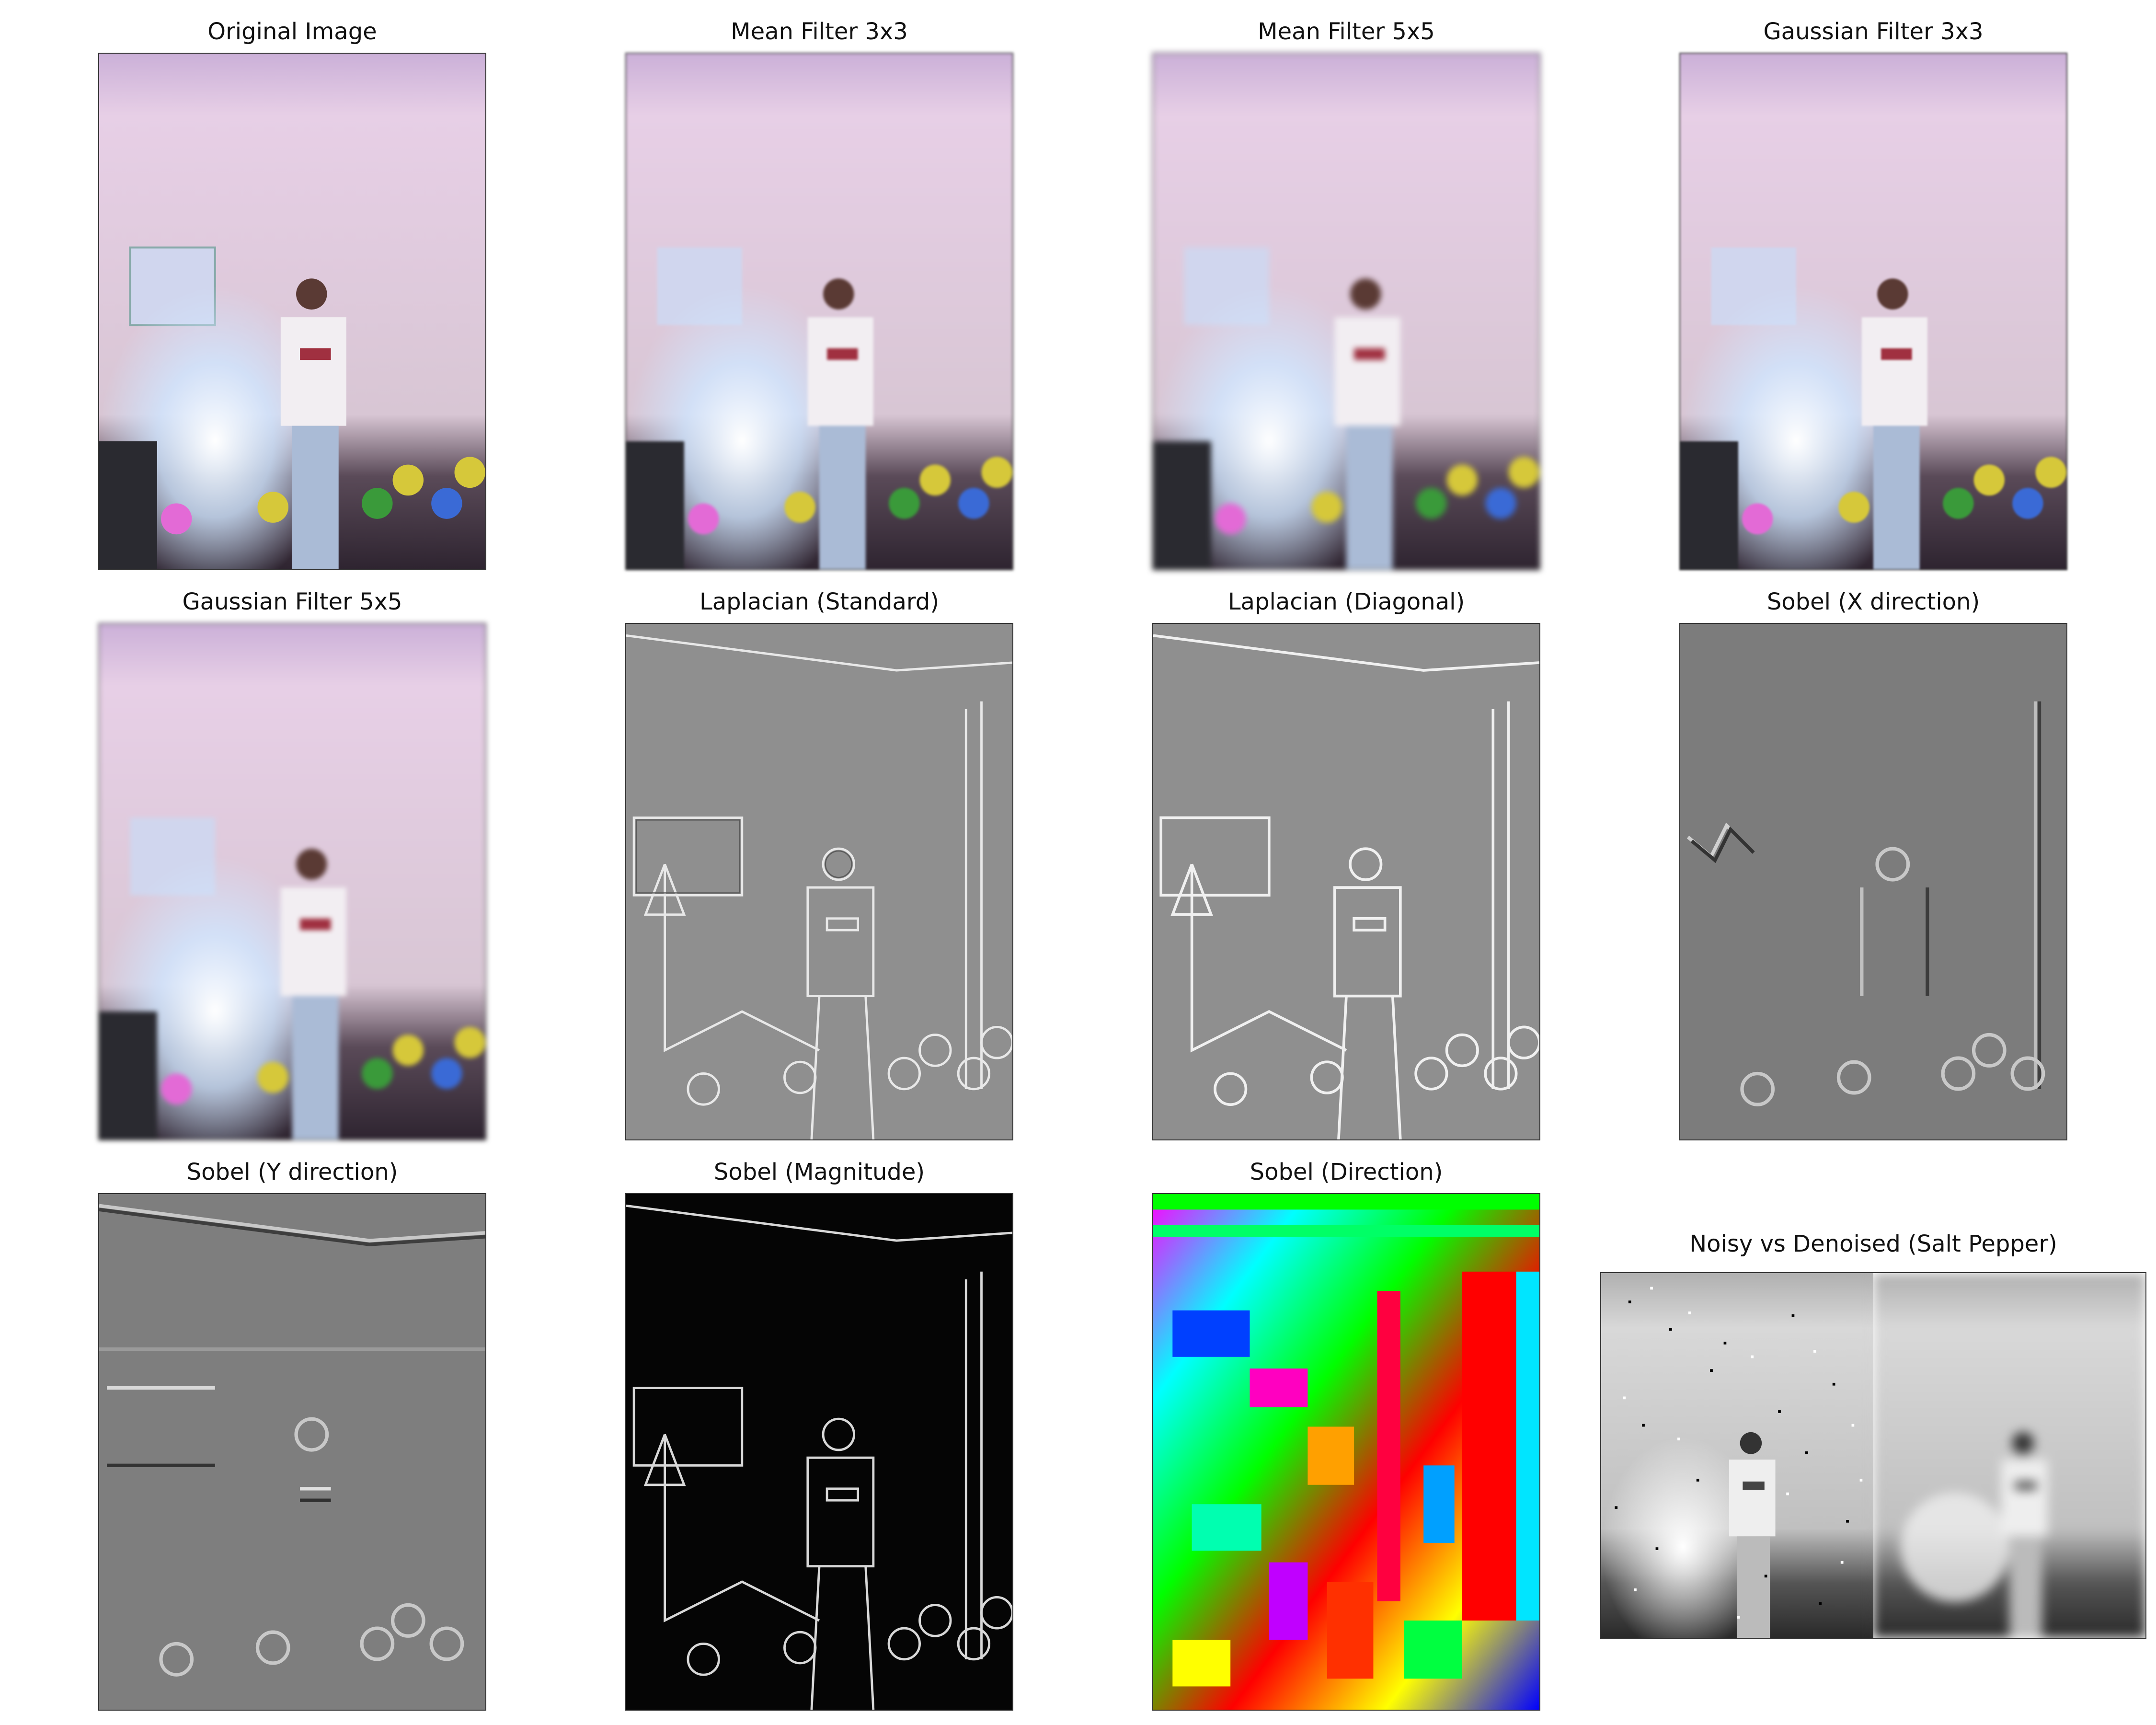  I want to click on image-gaussian-5x5, so click(292, 881).